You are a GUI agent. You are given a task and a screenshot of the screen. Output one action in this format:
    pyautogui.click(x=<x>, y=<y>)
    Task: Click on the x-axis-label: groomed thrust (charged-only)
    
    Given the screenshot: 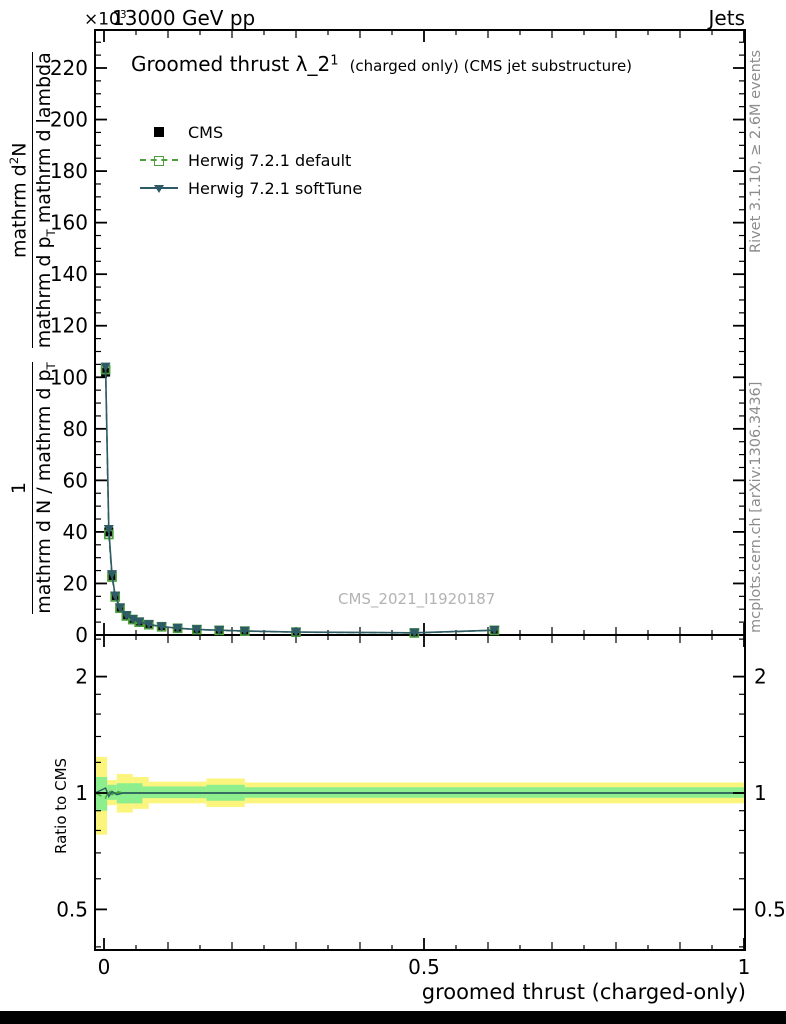 What is the action you would take?
    pyautogui.click(x=583, y=992)
    